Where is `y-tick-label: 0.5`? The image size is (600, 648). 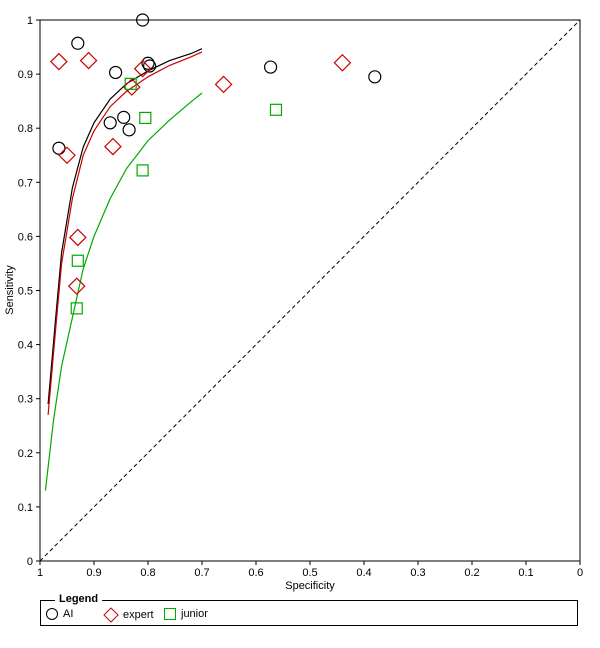 y-tick-label: 0.5 is located at coordinates (25, 292).